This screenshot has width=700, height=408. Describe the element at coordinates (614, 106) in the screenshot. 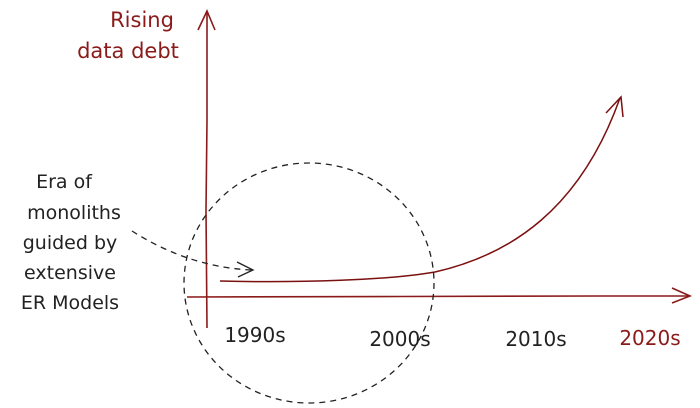

I see `data-debt-curve-arrowhead` at that location.